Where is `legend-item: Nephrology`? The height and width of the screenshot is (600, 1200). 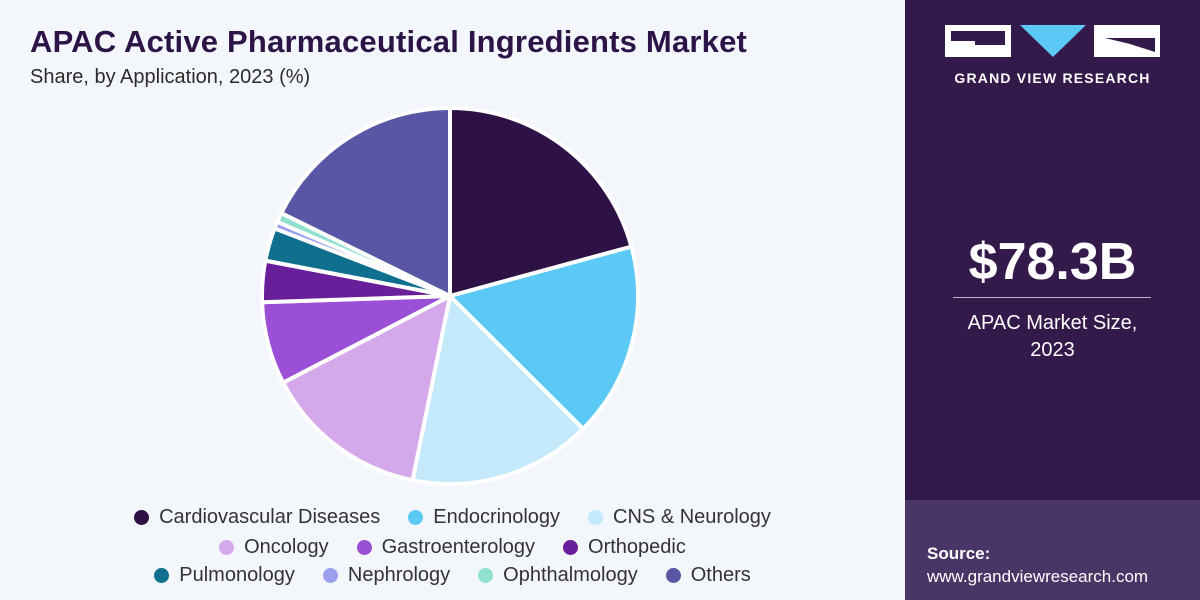
legend-item: Nephrology is located at coordinates (386, 575).